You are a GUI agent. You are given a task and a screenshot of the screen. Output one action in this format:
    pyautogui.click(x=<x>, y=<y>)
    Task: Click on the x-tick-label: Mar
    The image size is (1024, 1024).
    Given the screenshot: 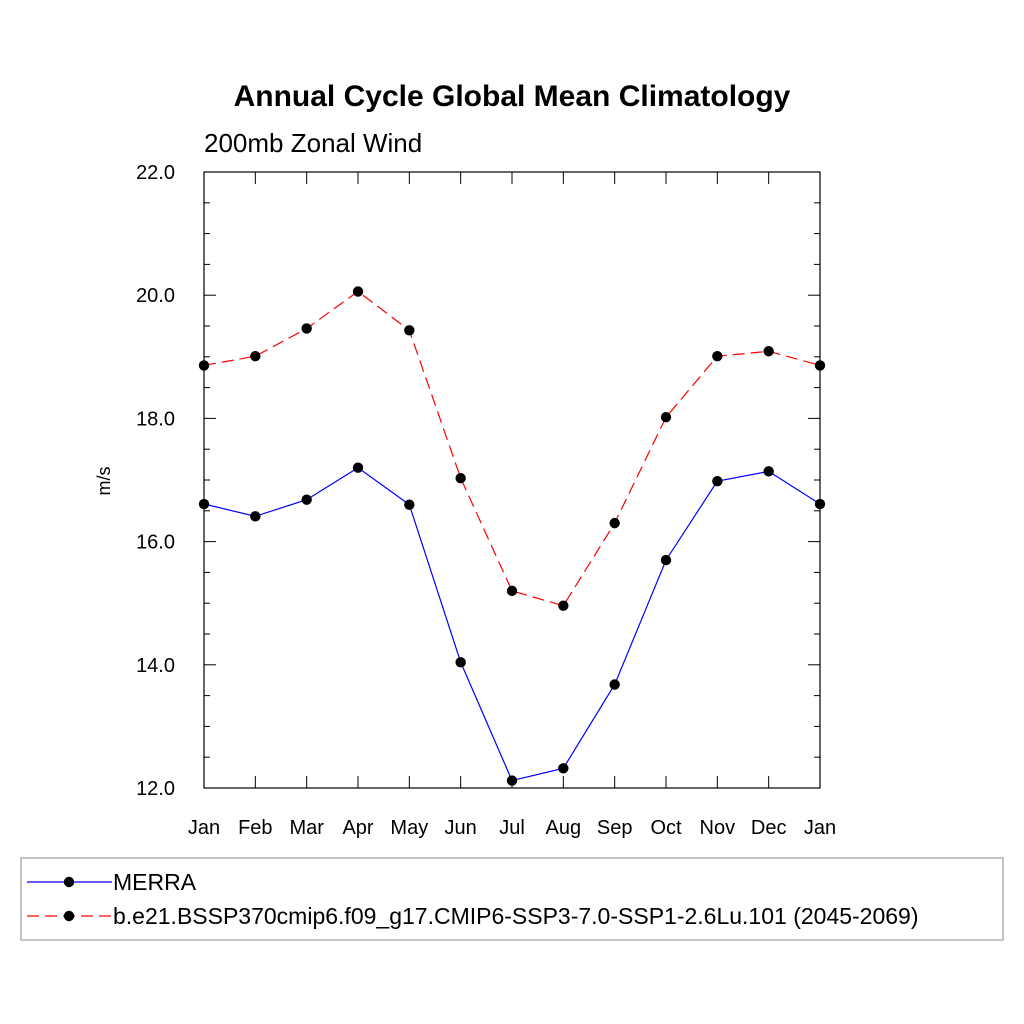 What is the action you would take?
    pyautogui.click(x=306, y=828)
    